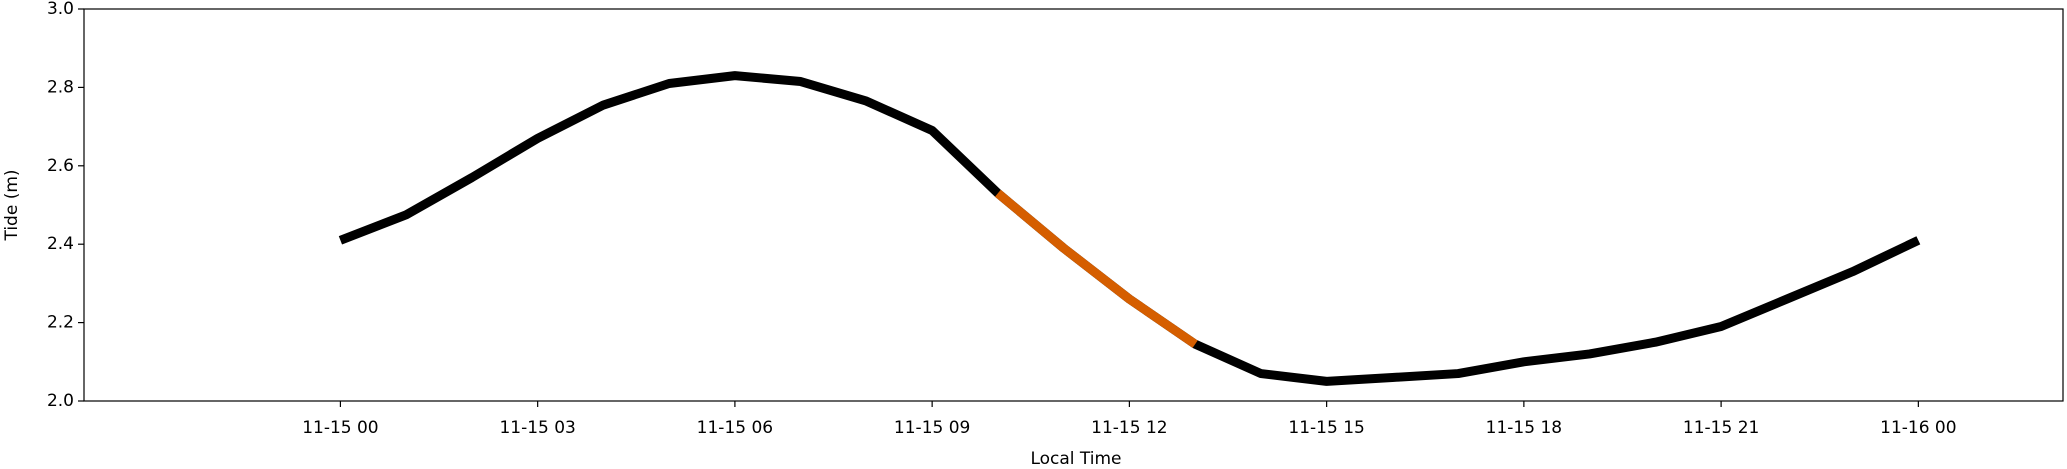 The image size is (2067, 469). Describe the element at coordinates (735, 428) in the screenshot. I see `x-tick-label: 11-15 06` at that location.